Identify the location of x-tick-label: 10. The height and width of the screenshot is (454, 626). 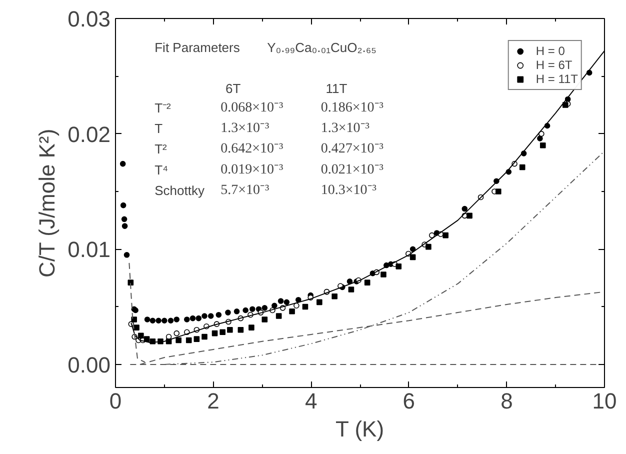
(604, 401).